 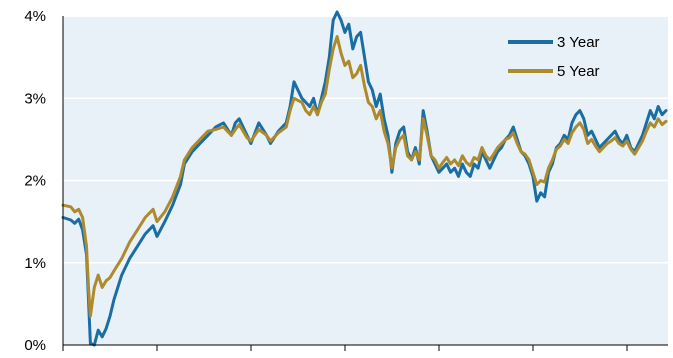 I want to click on y-tick-label: 3%, so click(x=35, y=98).